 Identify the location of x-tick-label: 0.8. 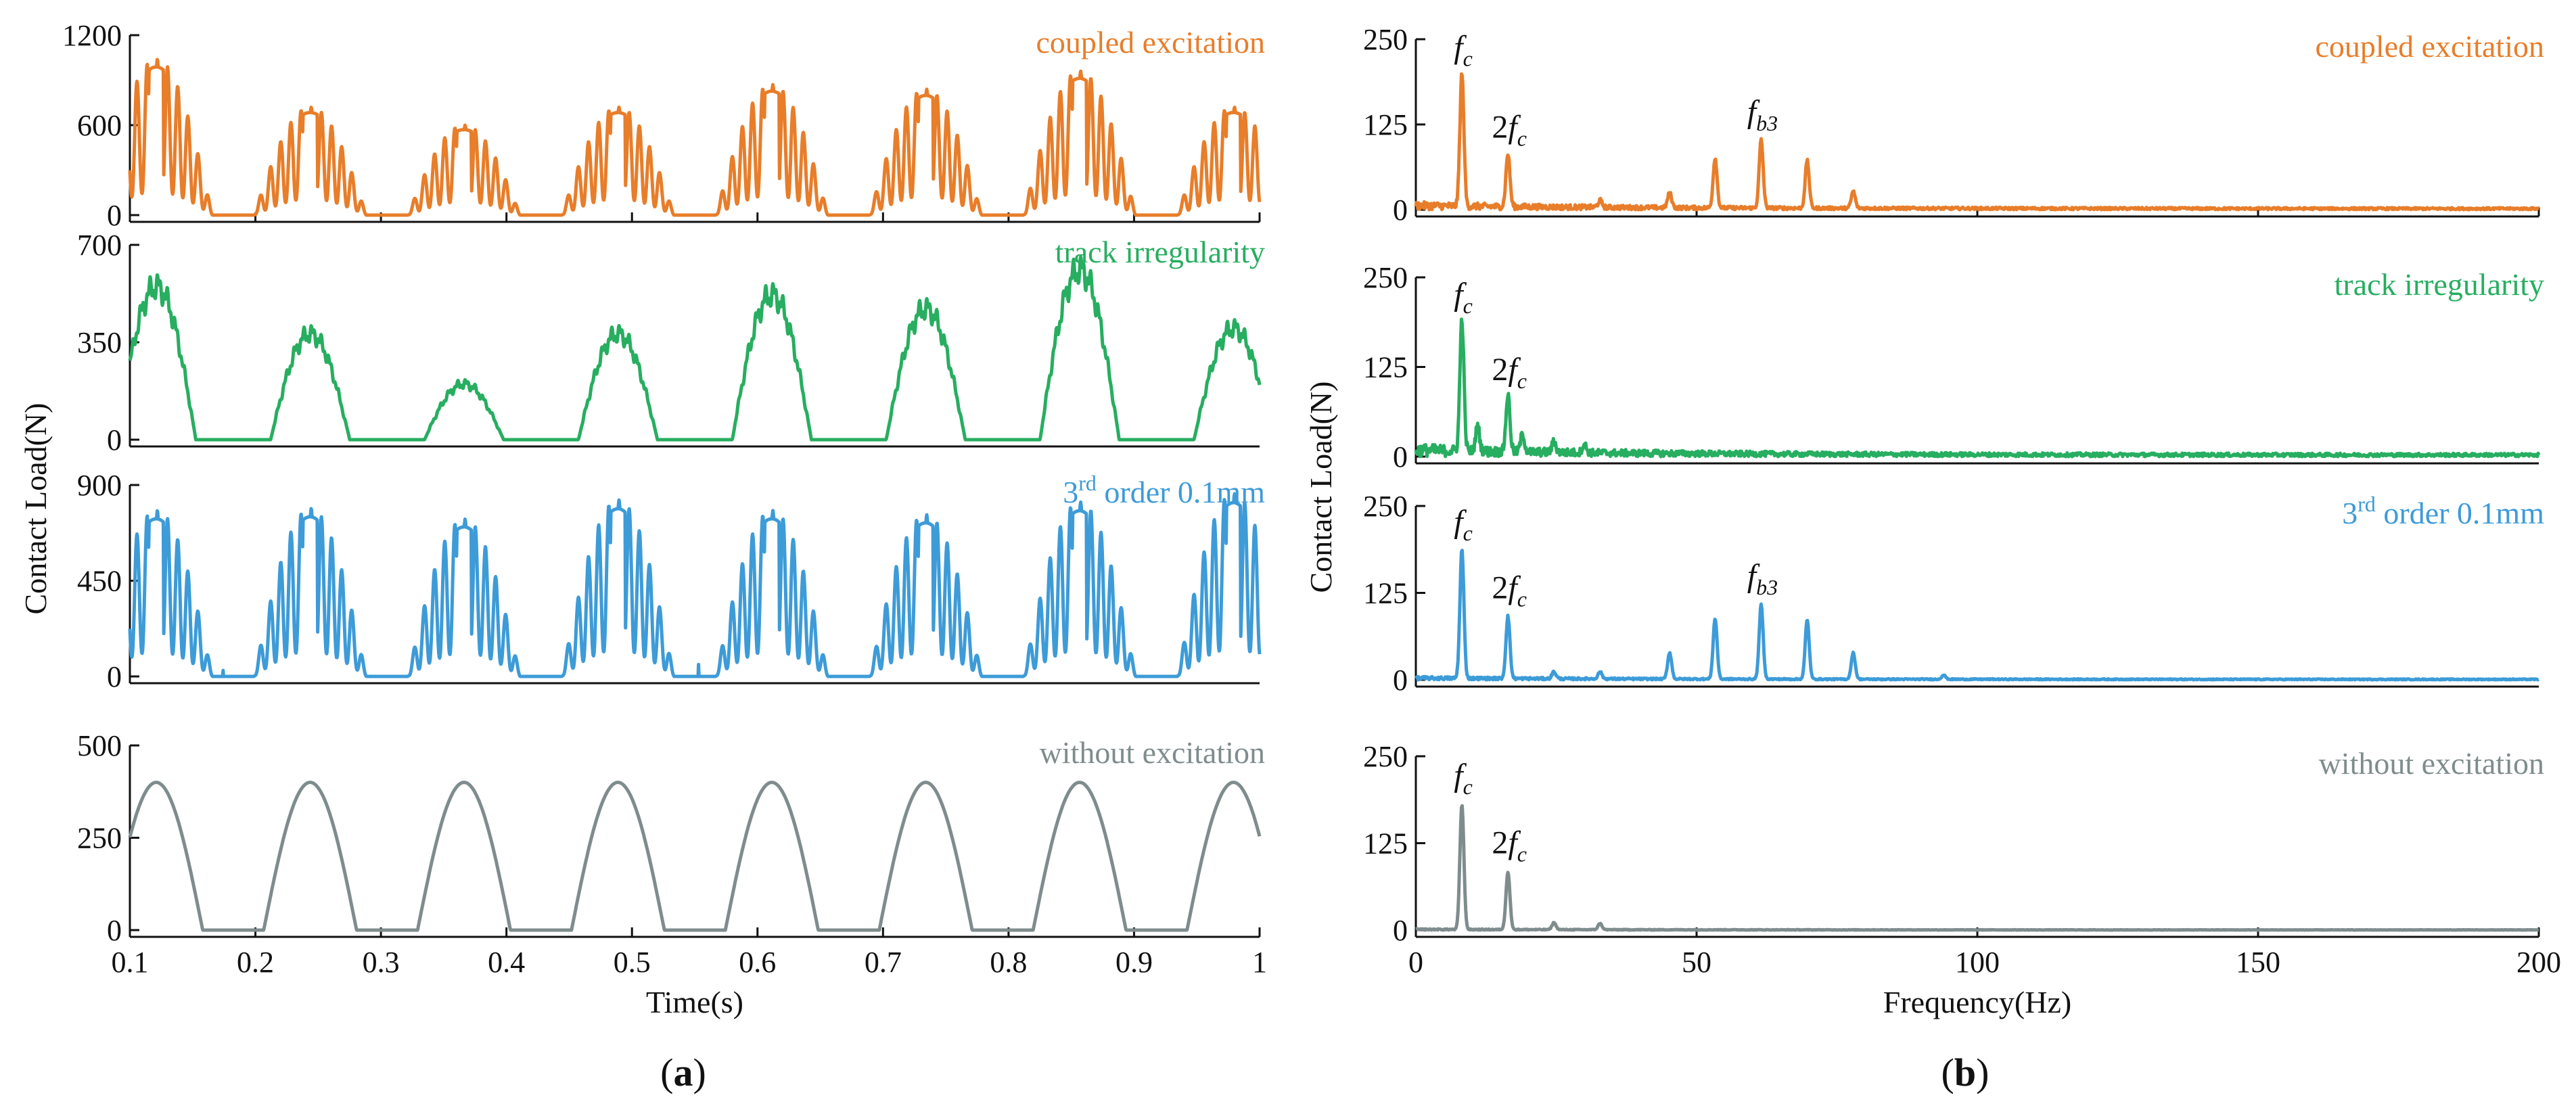
(1009, 962).